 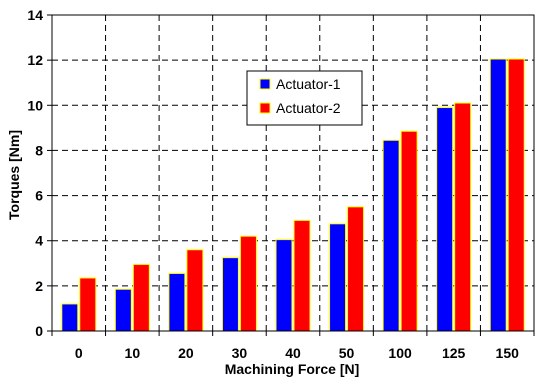 I want to click on y-axis-title: Torques [Nm], so click(x=14, y=175).